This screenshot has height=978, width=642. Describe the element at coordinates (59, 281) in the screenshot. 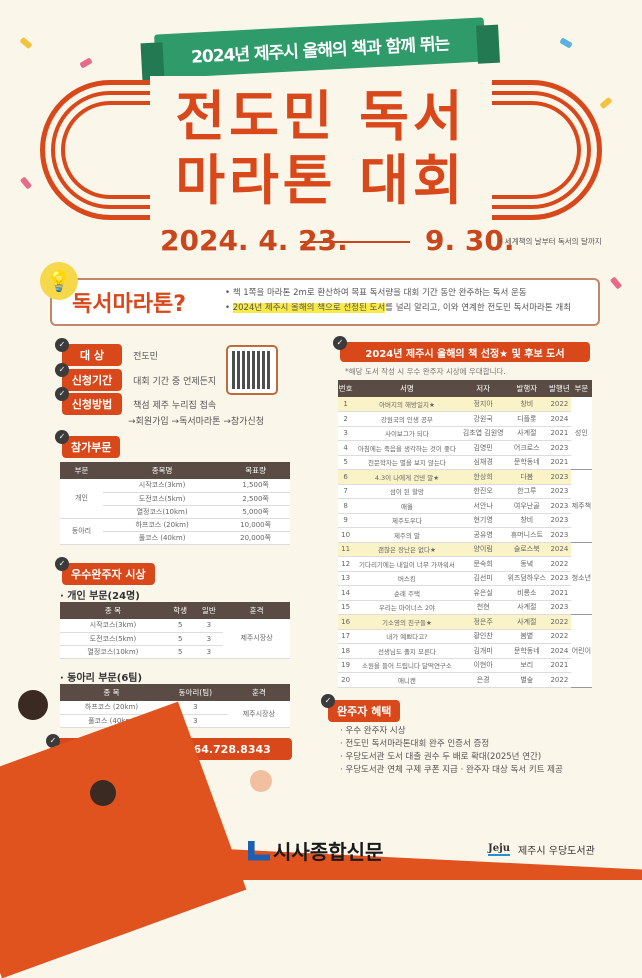

I see `lightbulb-icon: 💡` at that location.